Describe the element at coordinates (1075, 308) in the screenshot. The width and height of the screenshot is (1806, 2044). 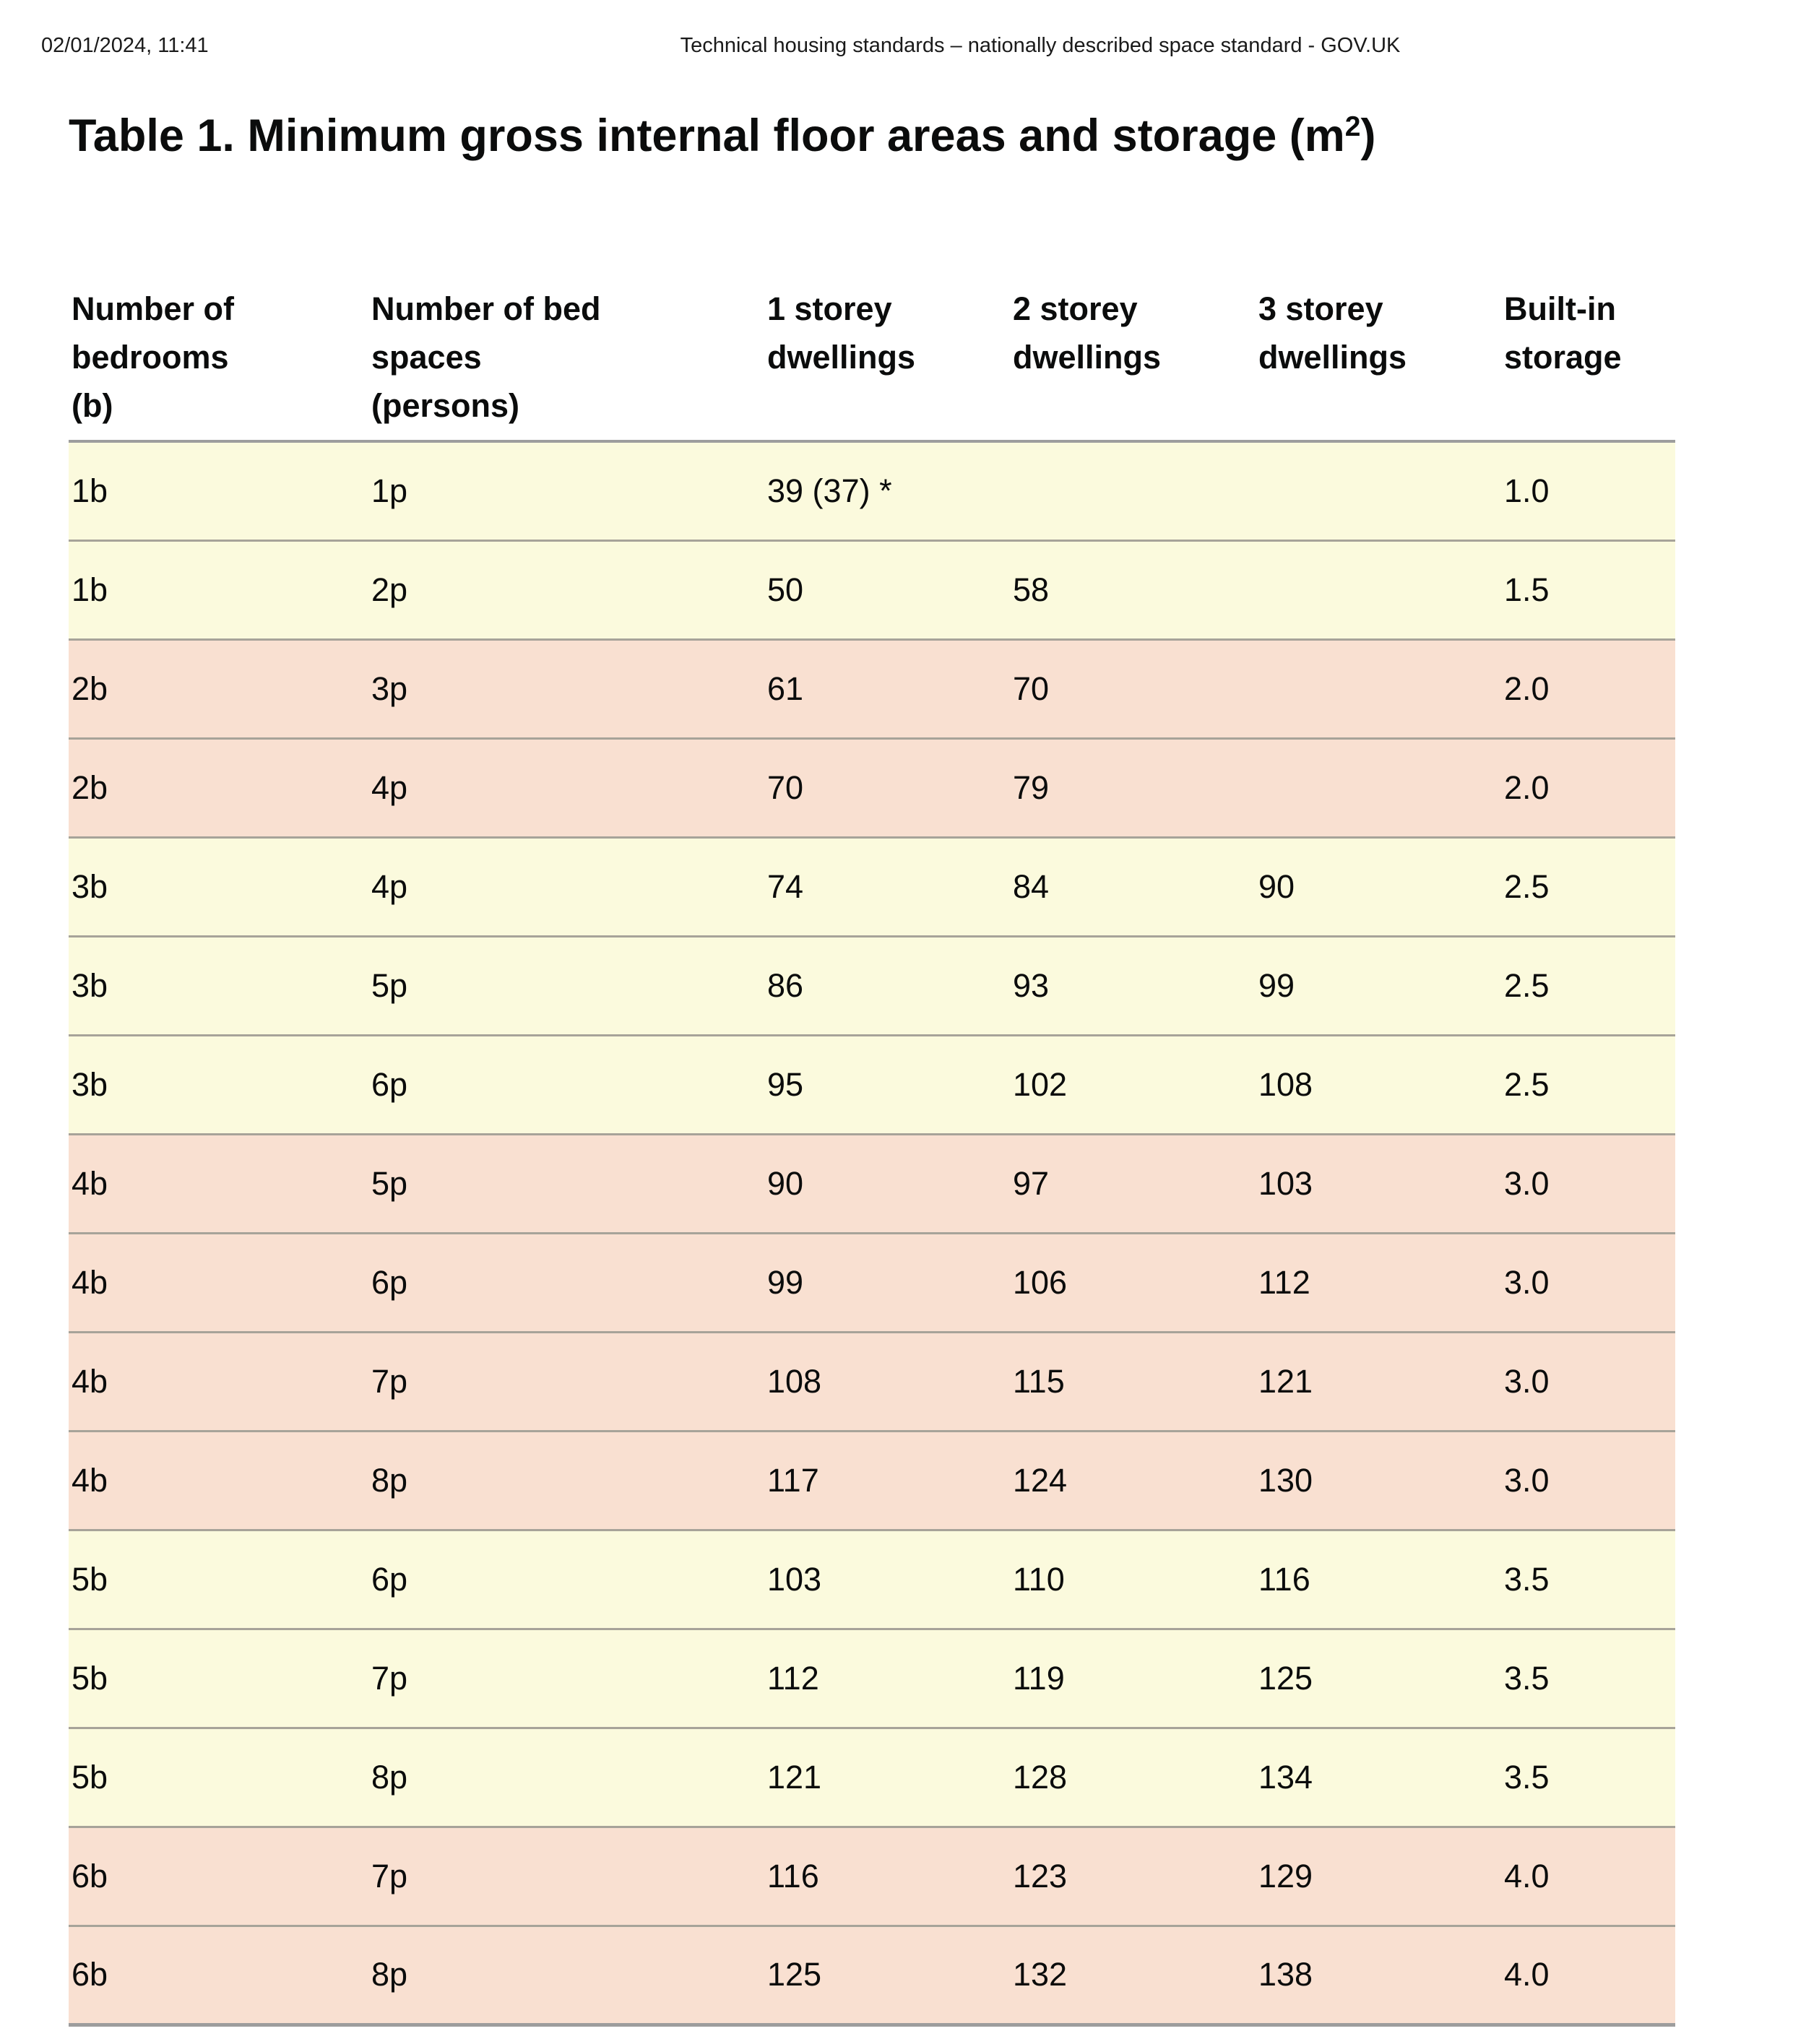
I see `header-line: 2 storey` at that location.